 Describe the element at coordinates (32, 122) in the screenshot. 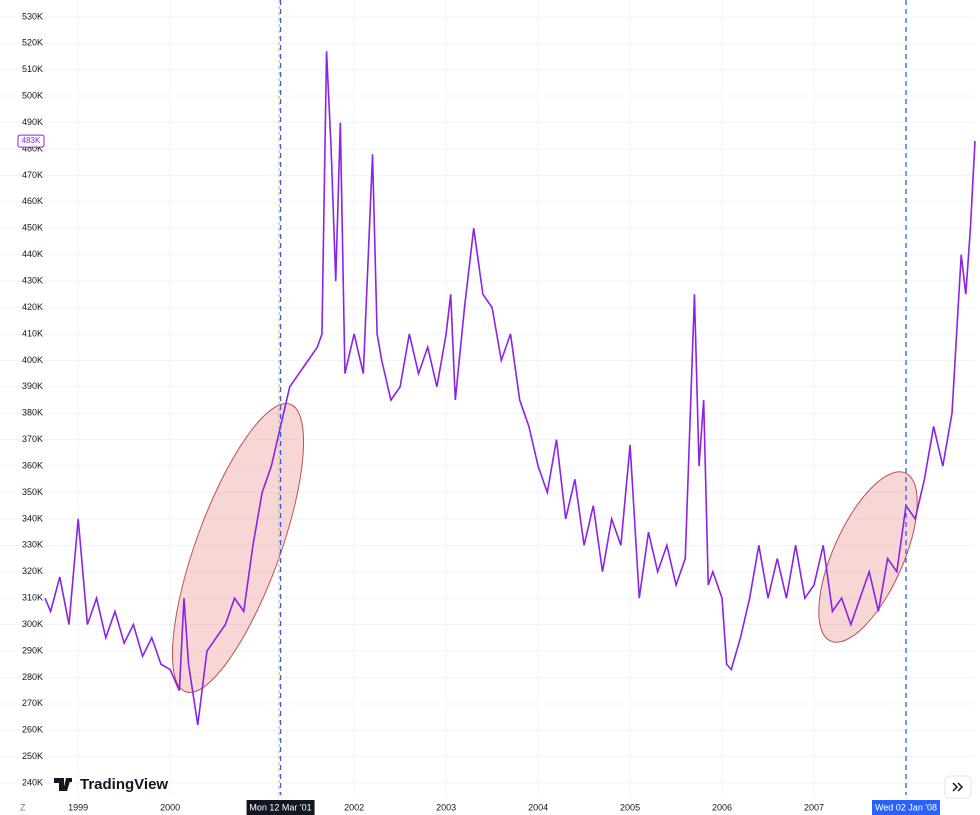

I see `y-tick-label: 490K` at that location.